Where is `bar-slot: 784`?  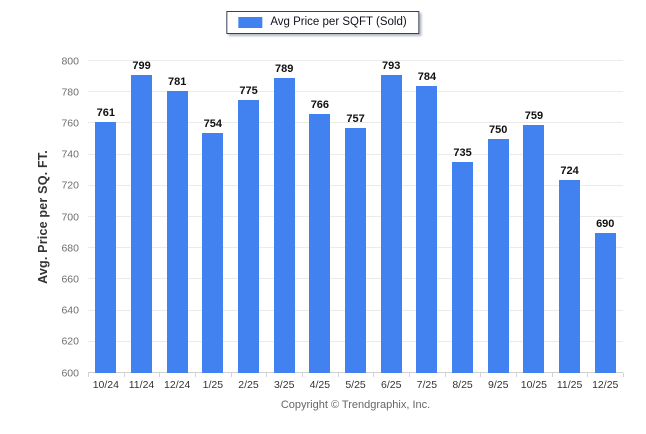
bar-slot: 784 is located at coordinates (427, 217).